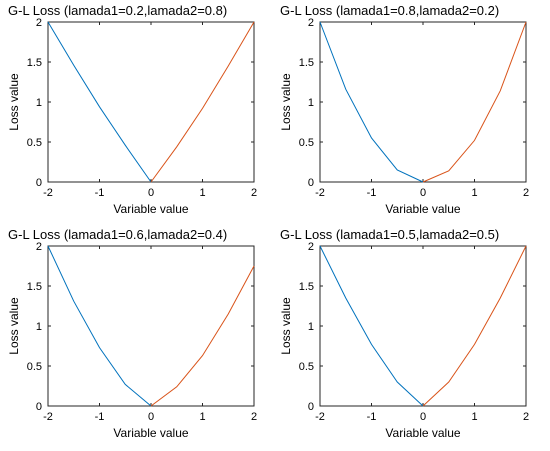  Describe the element at coordinates (389, 10) in the screenshot. I see `chart-title: G-L Loss (lamada1=0.8,lamada2=0.2)` at that location.